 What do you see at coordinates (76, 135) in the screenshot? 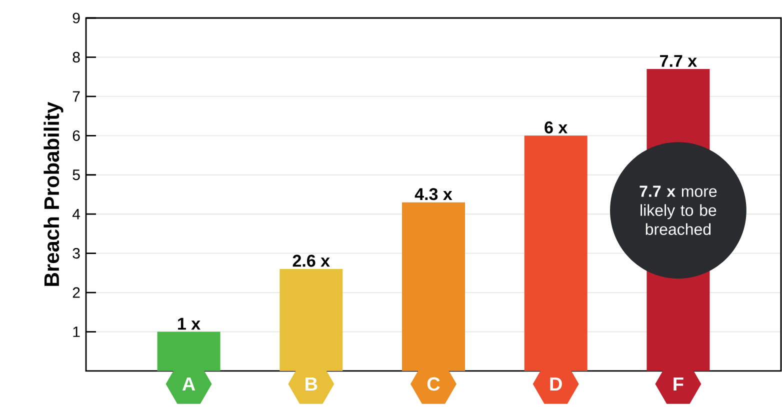
I see `y-tick-label: 6` at bounding box center [76, 135].